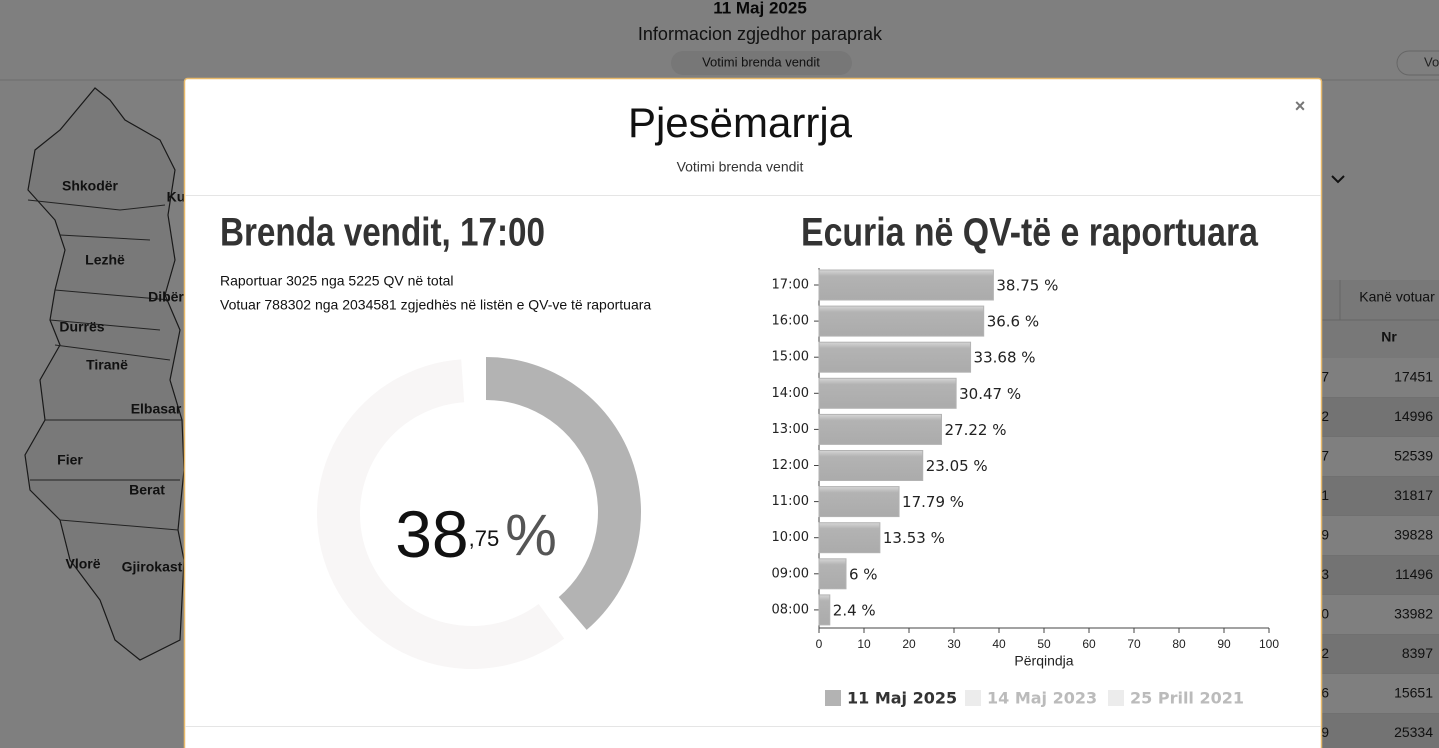  What do you see at coordinates (999, 644) in the screenshot?
I see `x-tick-label: 40` at bounding box center [999, 644].